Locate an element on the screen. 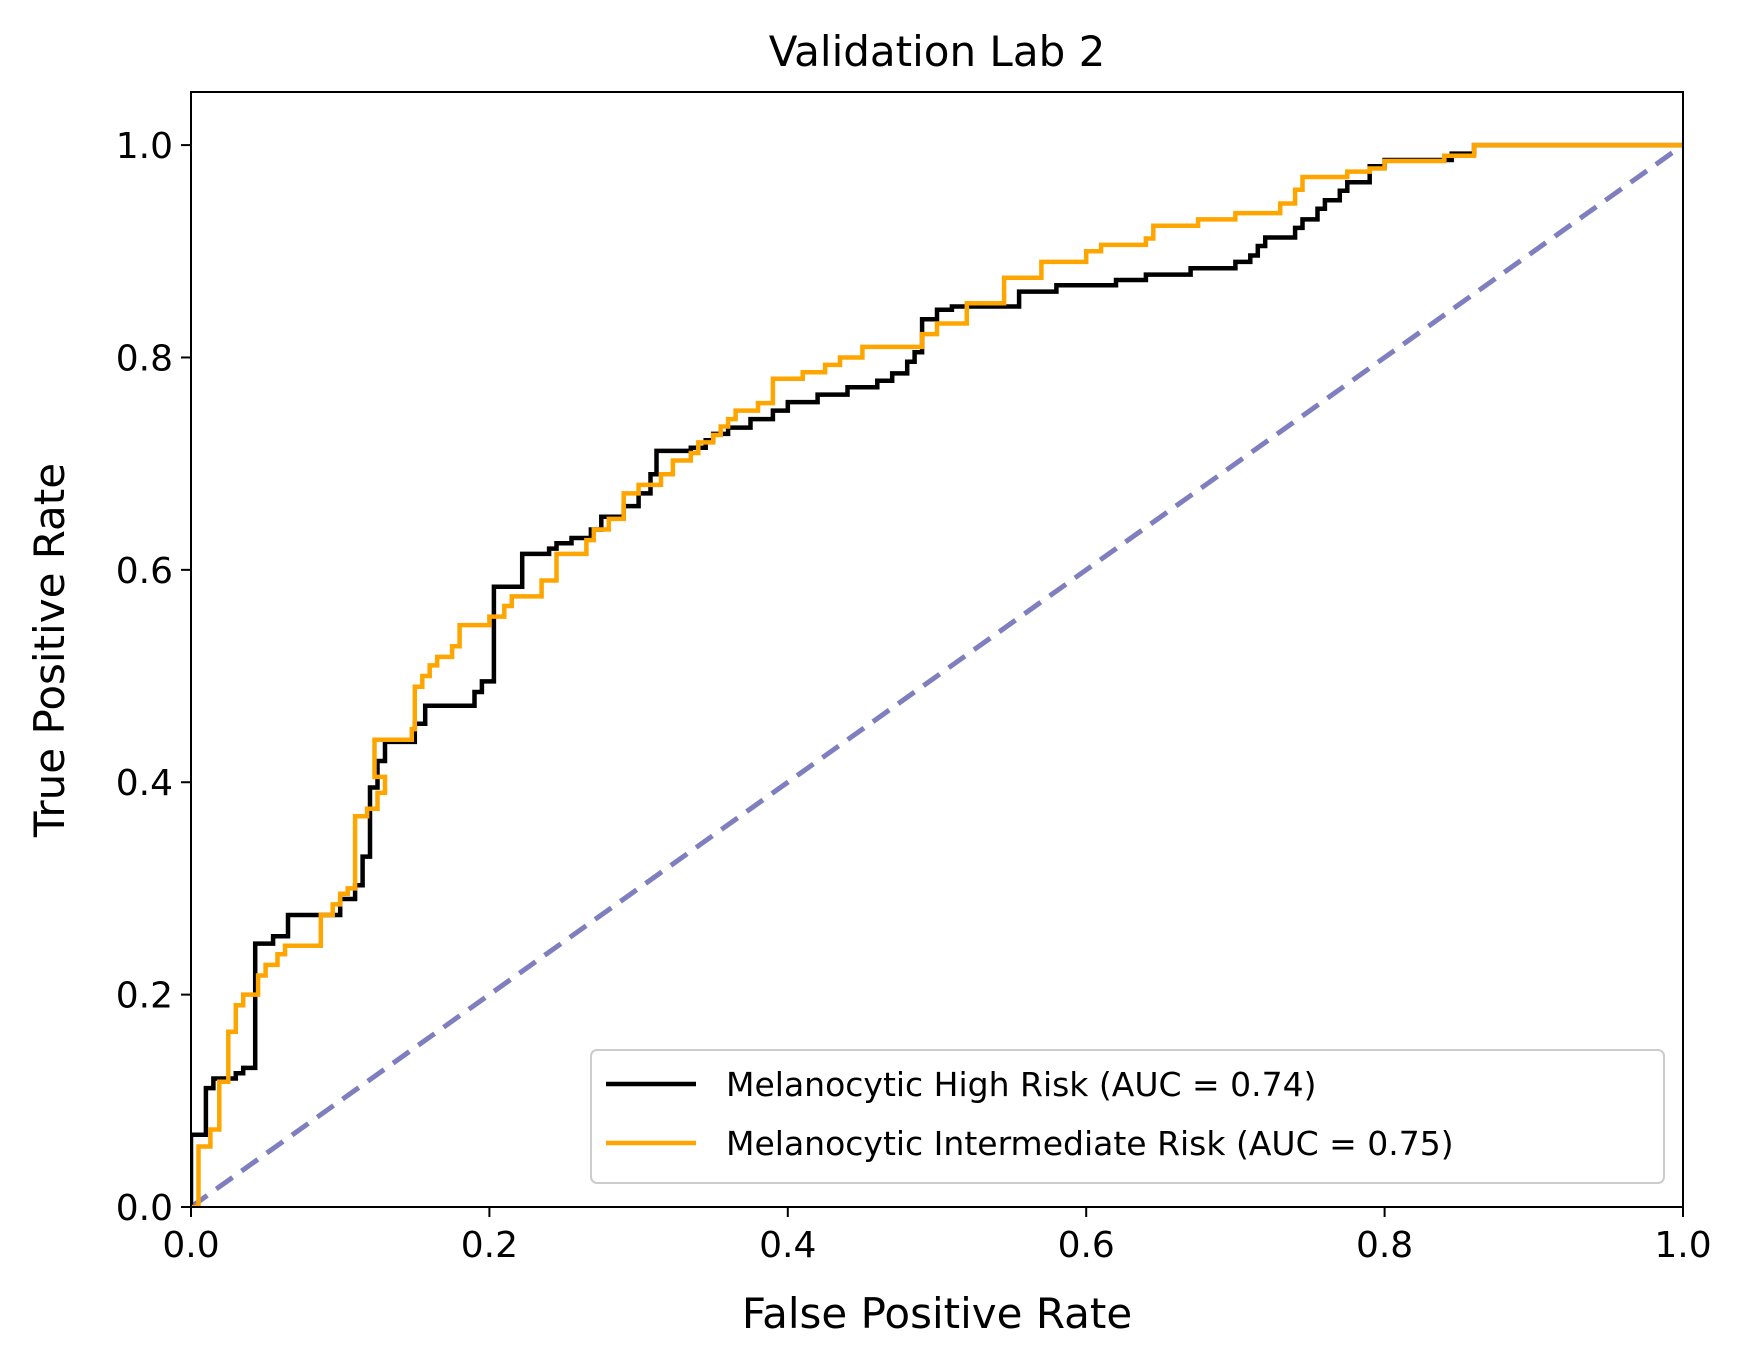  y-tick-label: 0.6 is located at coordinates (144, 571).